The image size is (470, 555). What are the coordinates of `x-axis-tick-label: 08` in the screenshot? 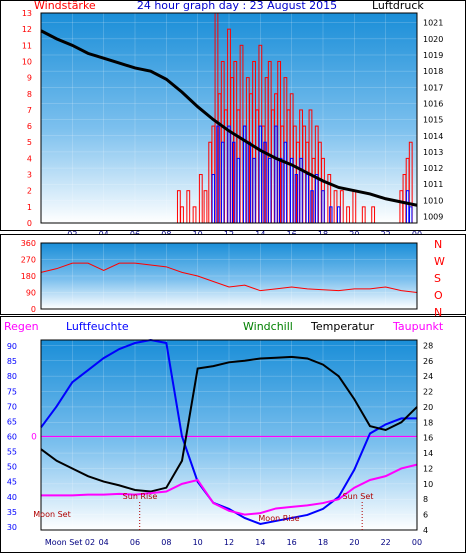 It's located at (166, 542).